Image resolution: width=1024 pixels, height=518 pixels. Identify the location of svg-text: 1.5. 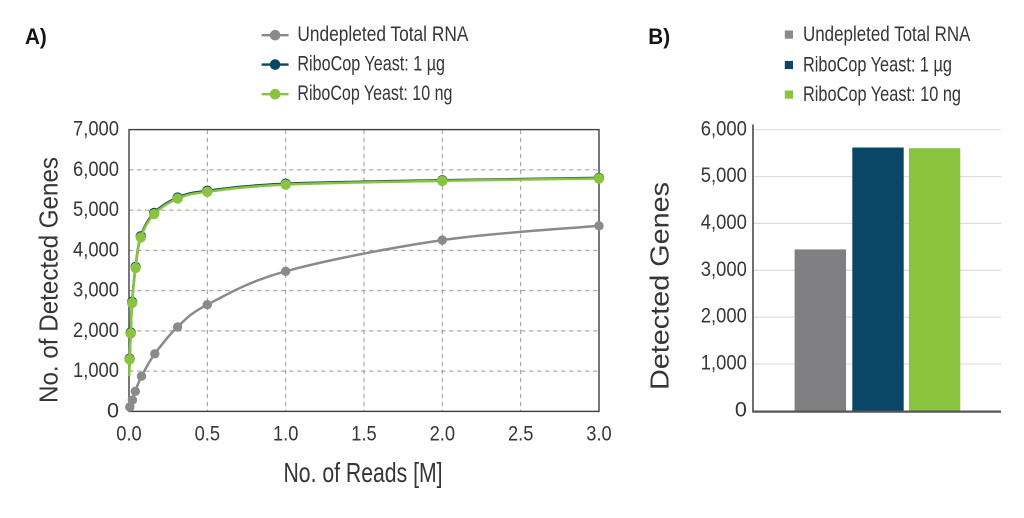
(363, 434).